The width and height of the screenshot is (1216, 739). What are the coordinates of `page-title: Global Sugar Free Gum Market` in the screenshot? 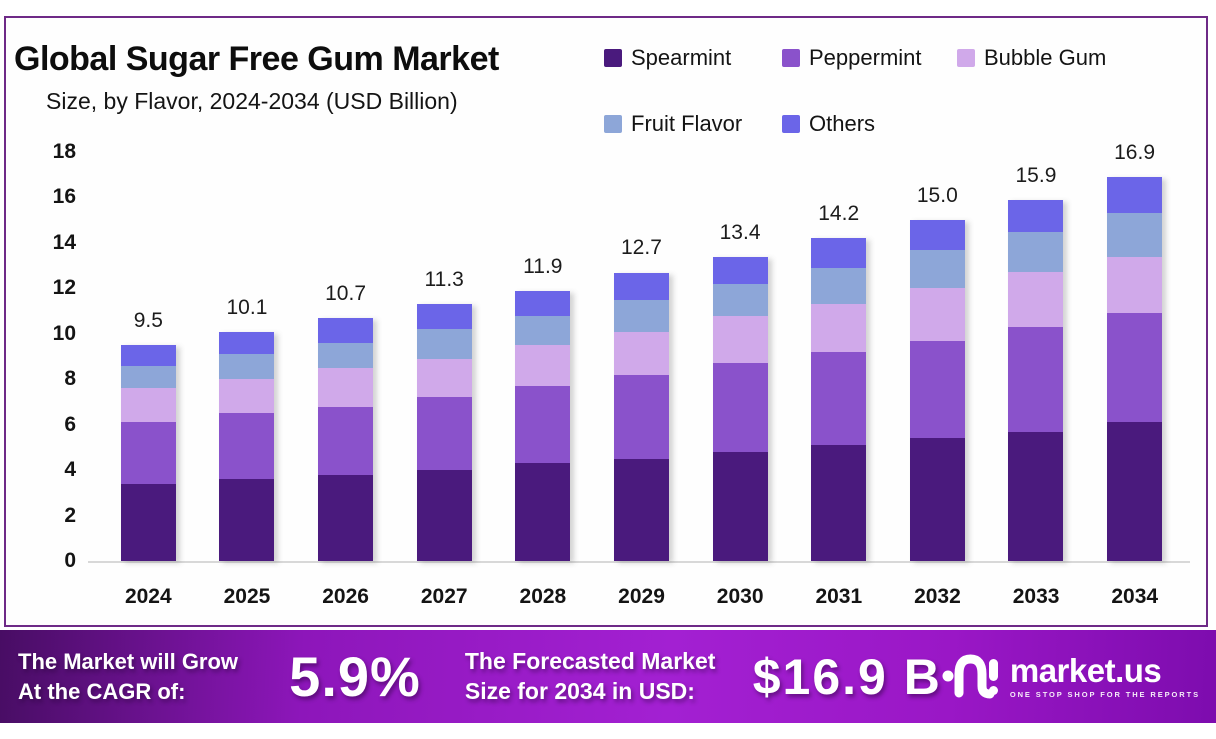 It's located at (256, 59).